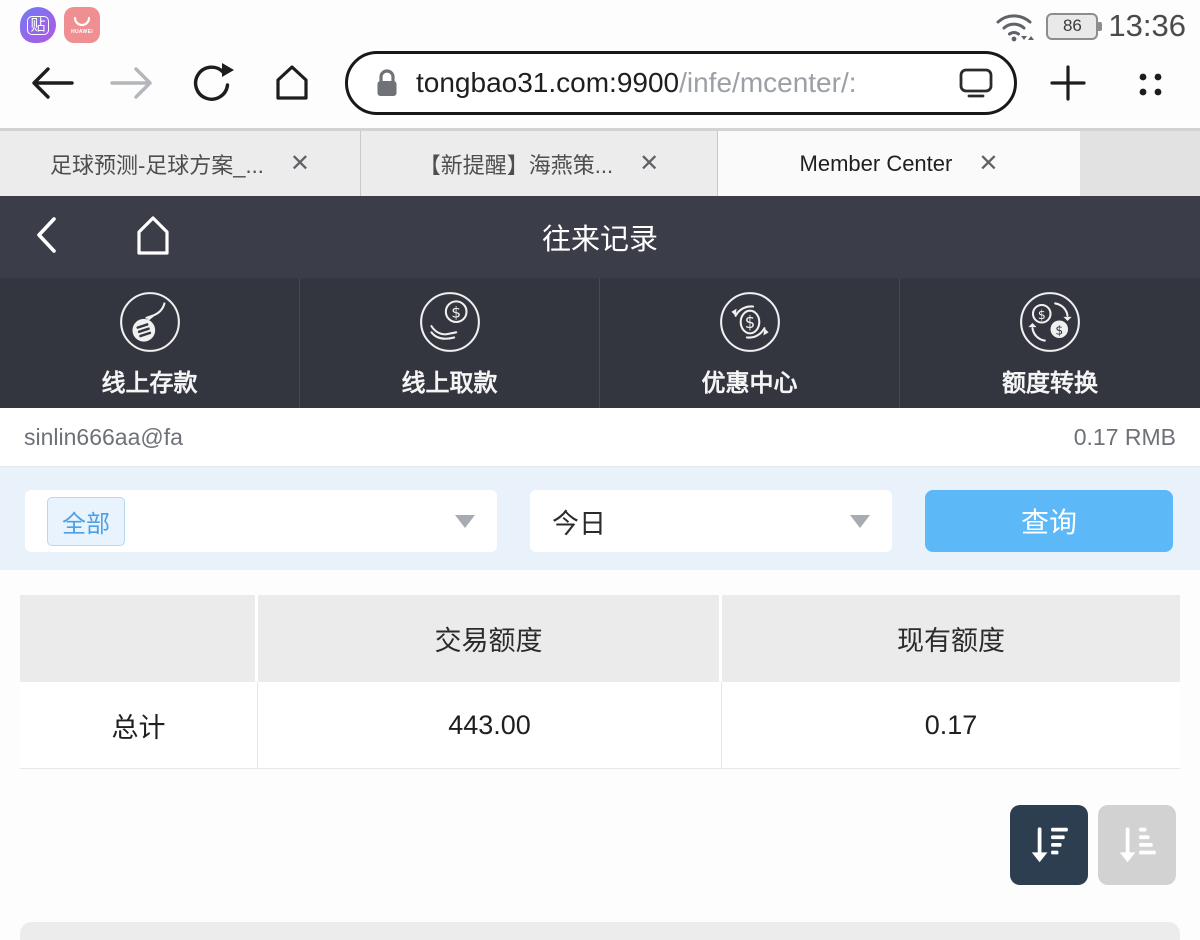 Image resolution: width=1200 pixels, height=940 pixels. I want to click on filter-bar: 全部 今日 查询, so click(600, 518).